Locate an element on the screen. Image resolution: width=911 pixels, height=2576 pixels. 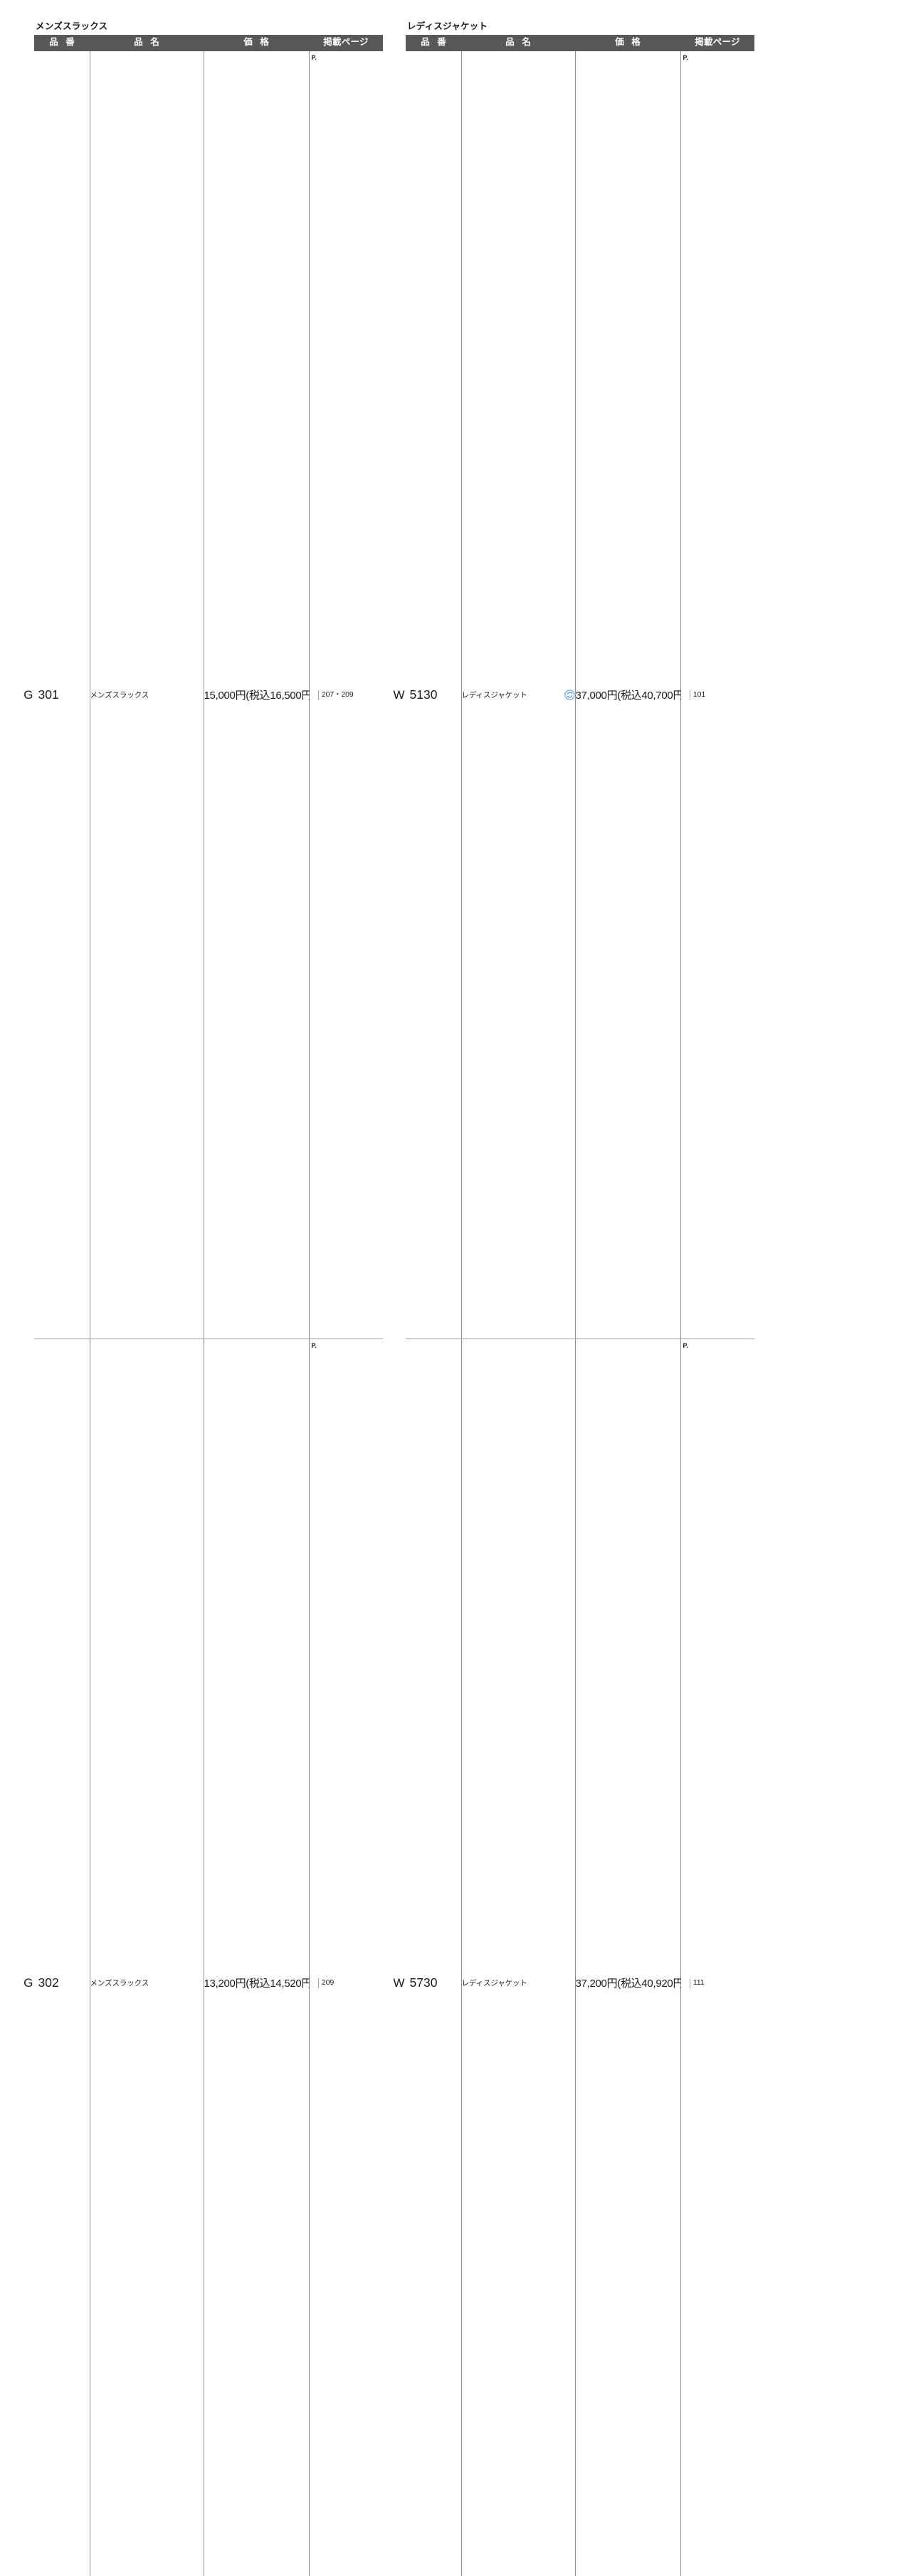
catalog-page-numbers: 209 is located at coordinates (328, 1982).